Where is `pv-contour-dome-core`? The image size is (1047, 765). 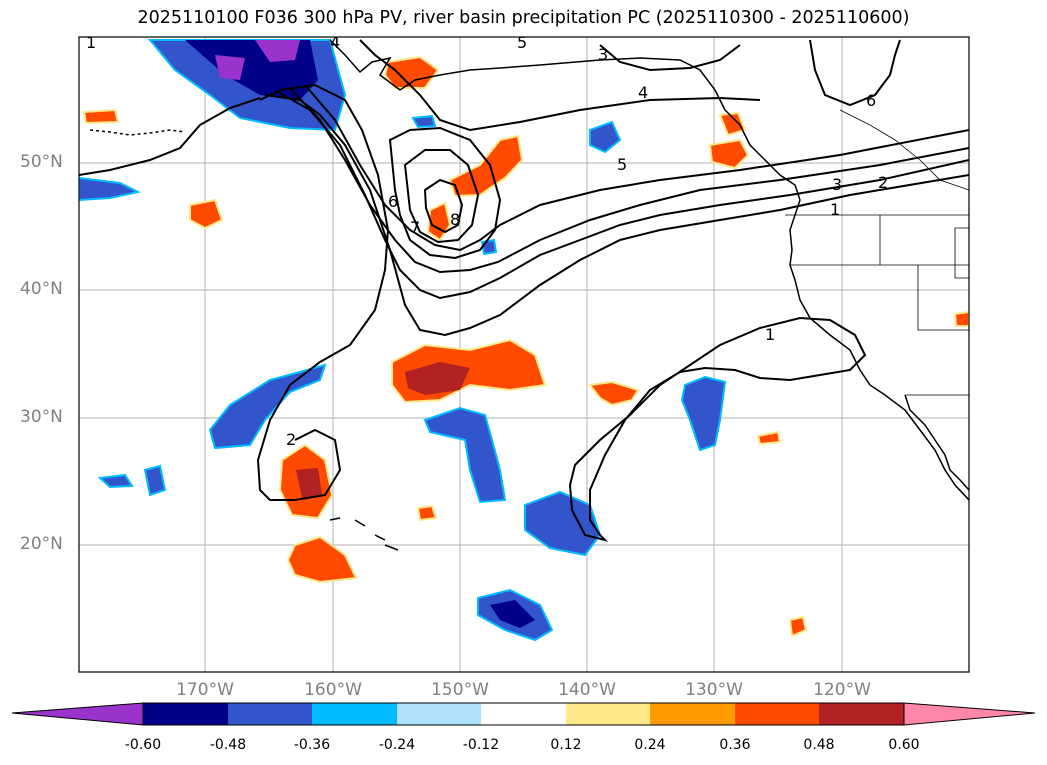 pv-contour-dome-core is located at coordinates (443, 206).